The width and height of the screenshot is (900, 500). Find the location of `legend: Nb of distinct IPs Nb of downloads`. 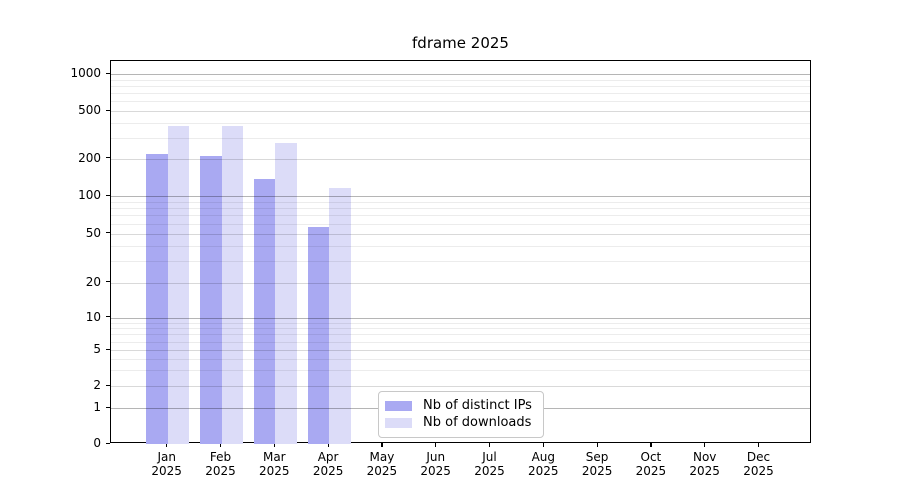

legend: Nb of distinct IPs Nb of downloads is located at coordinates (461, 414).